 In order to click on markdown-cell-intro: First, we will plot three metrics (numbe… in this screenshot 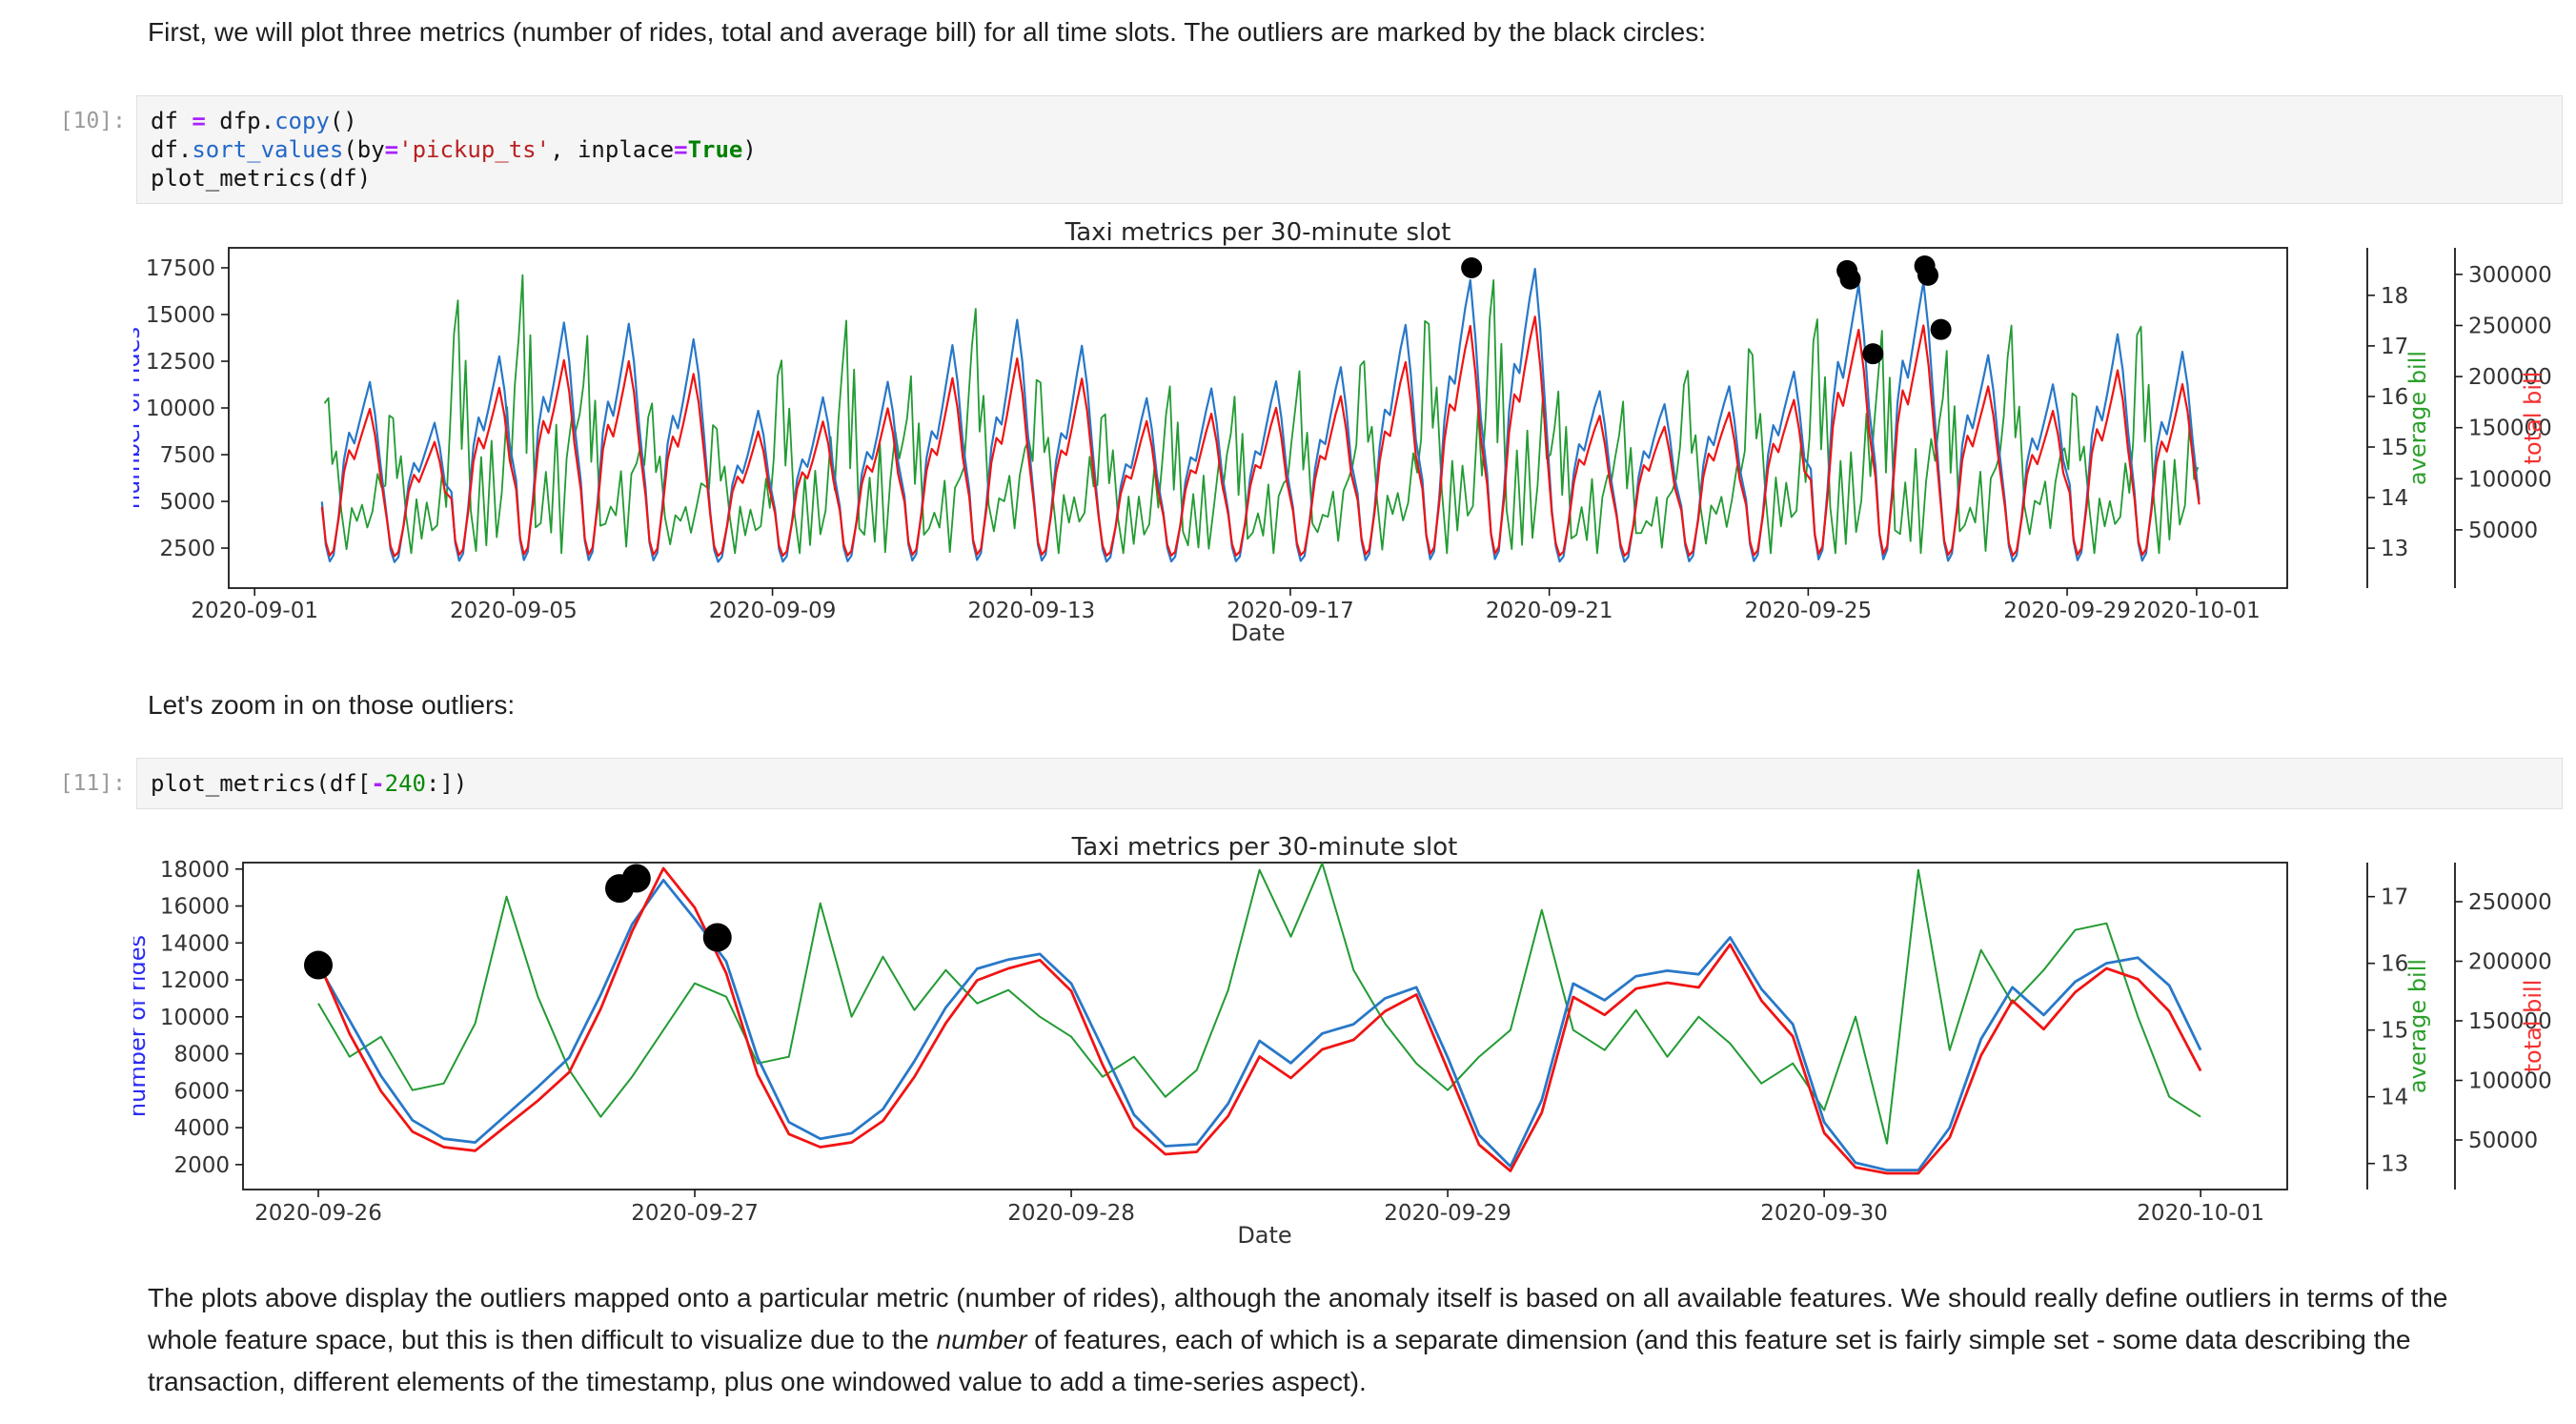, I will do `click(927, 32)`.